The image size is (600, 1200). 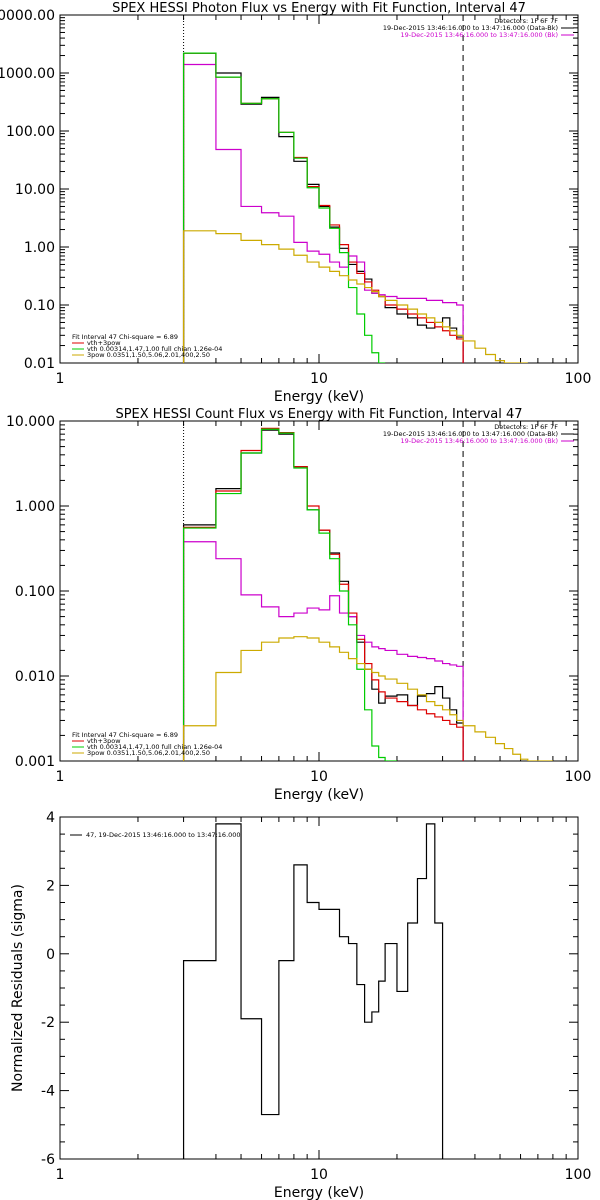 What do you see at coordinates (35, 592) in the screenshot?
I see `y-tick-label: 0.100` at bounding box center [35, 592].